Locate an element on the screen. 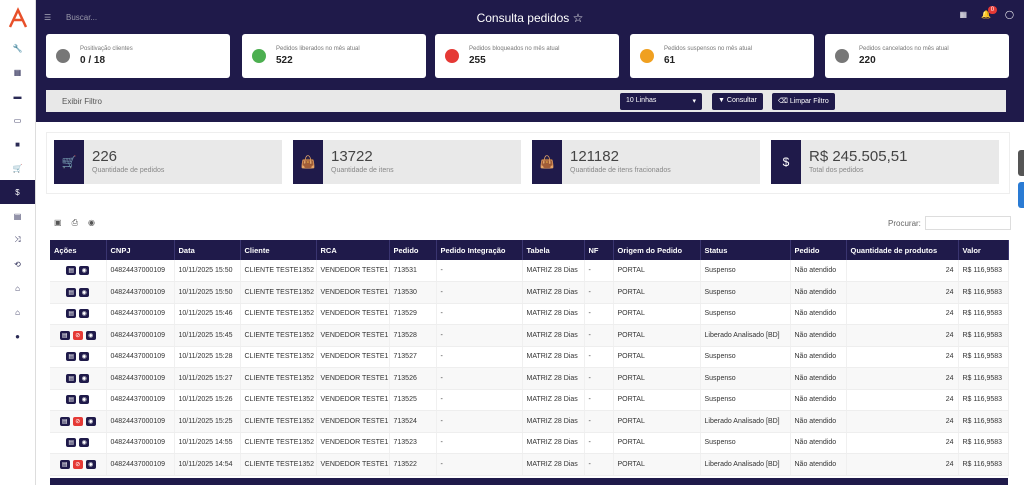  column-header: Status is located at coordinates (745, 250).